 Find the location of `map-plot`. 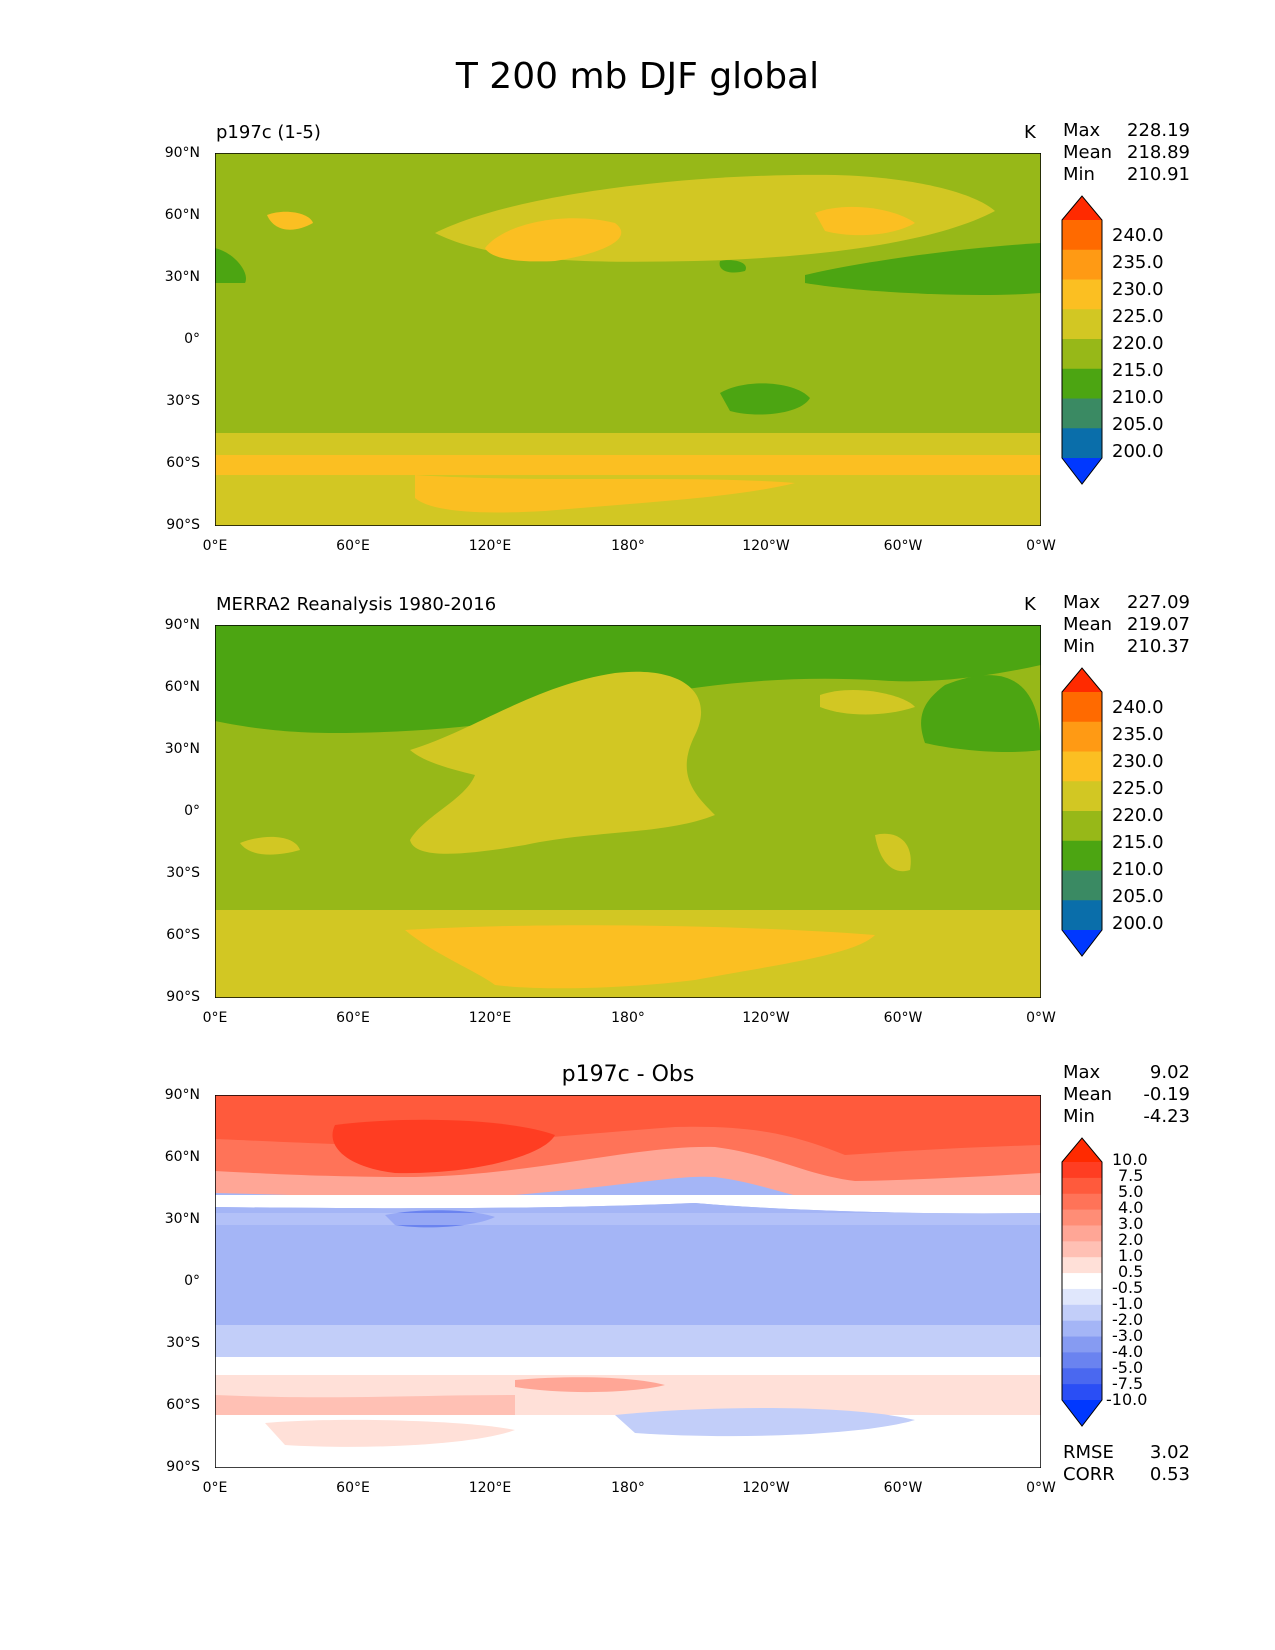

map-plot is located at coordinates (628, 1281).